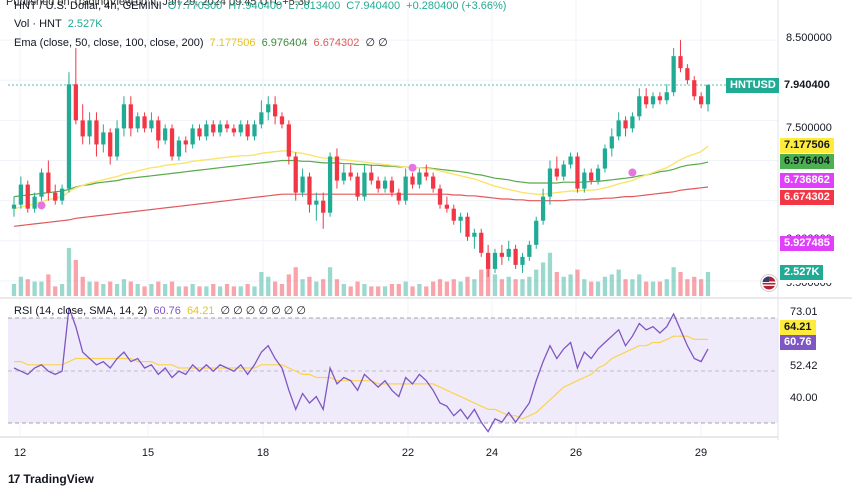  I want to click on ema-cross-marker, so click(412, 167).